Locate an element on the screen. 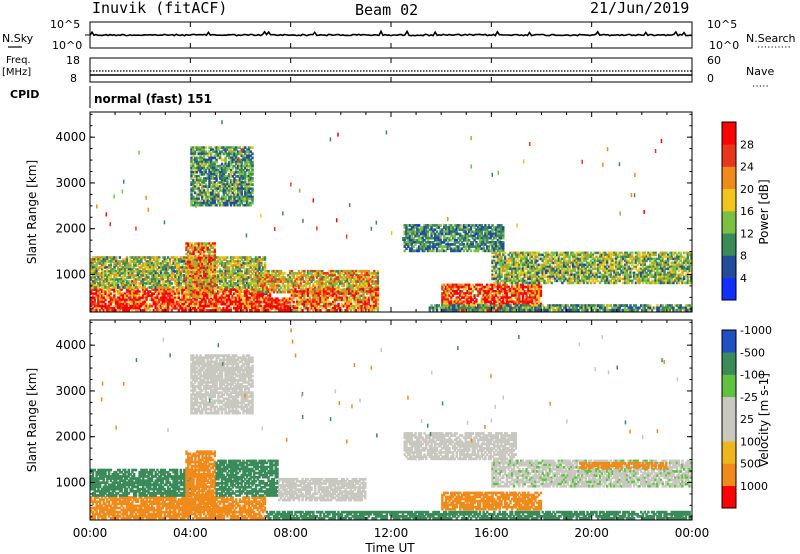 The height and width of the screenshot is (554, 800). freq-label-2: [MHz] is located at coordinates (16, 72).